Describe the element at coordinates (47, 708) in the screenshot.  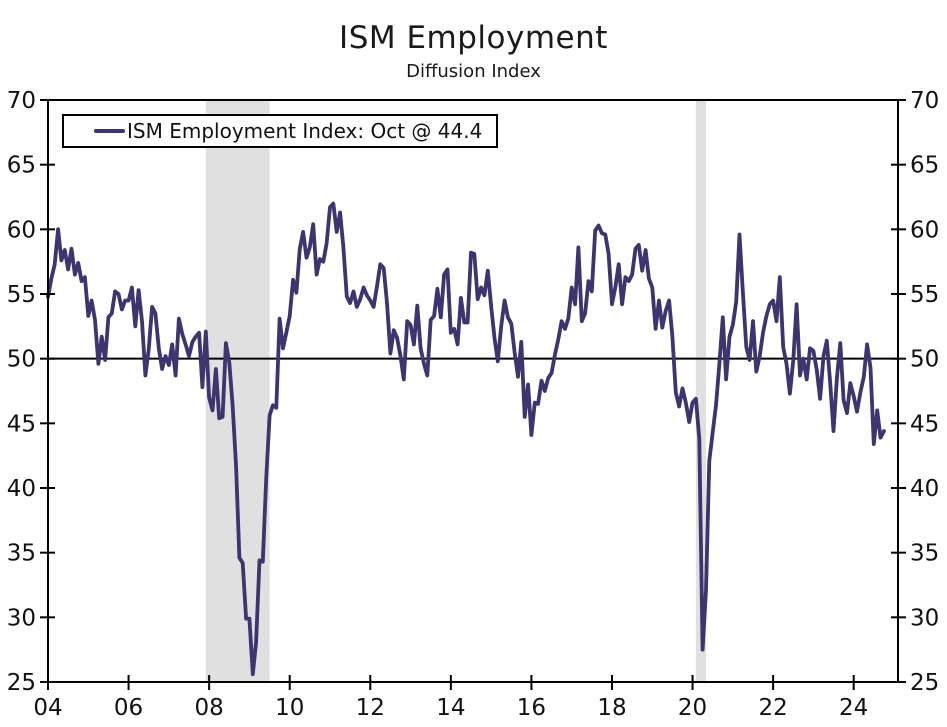
I see `x-tick-label: 04` at that location.